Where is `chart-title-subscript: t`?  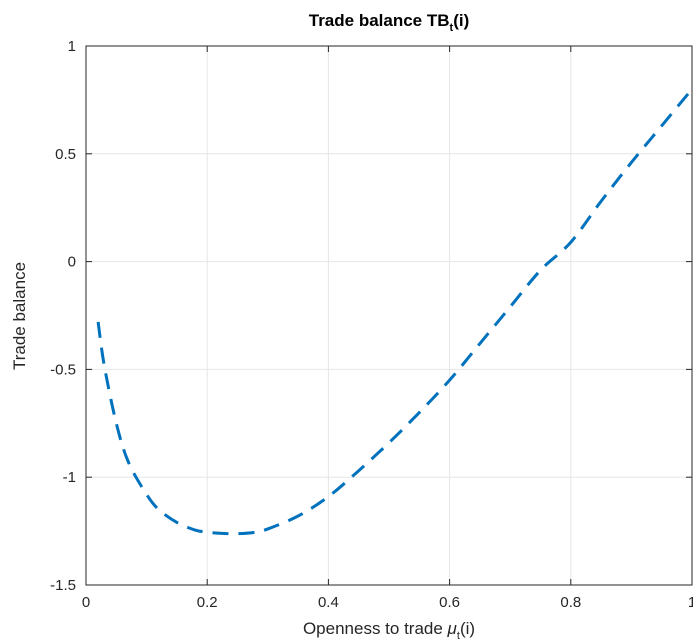
chart-title-subscript: t is located at coordinates (452, 28).